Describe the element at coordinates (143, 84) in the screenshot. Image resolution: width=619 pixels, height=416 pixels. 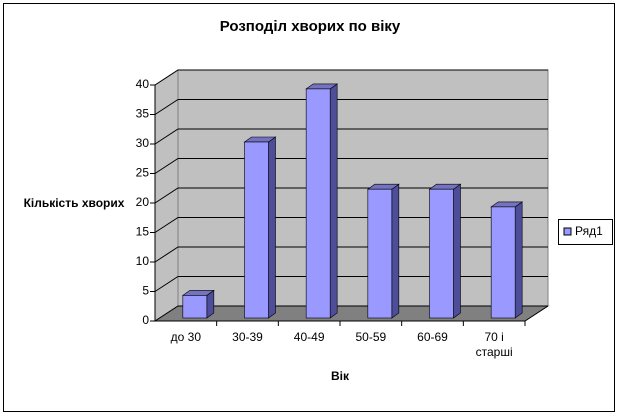
I see `y-tick-label: 40` at that location.